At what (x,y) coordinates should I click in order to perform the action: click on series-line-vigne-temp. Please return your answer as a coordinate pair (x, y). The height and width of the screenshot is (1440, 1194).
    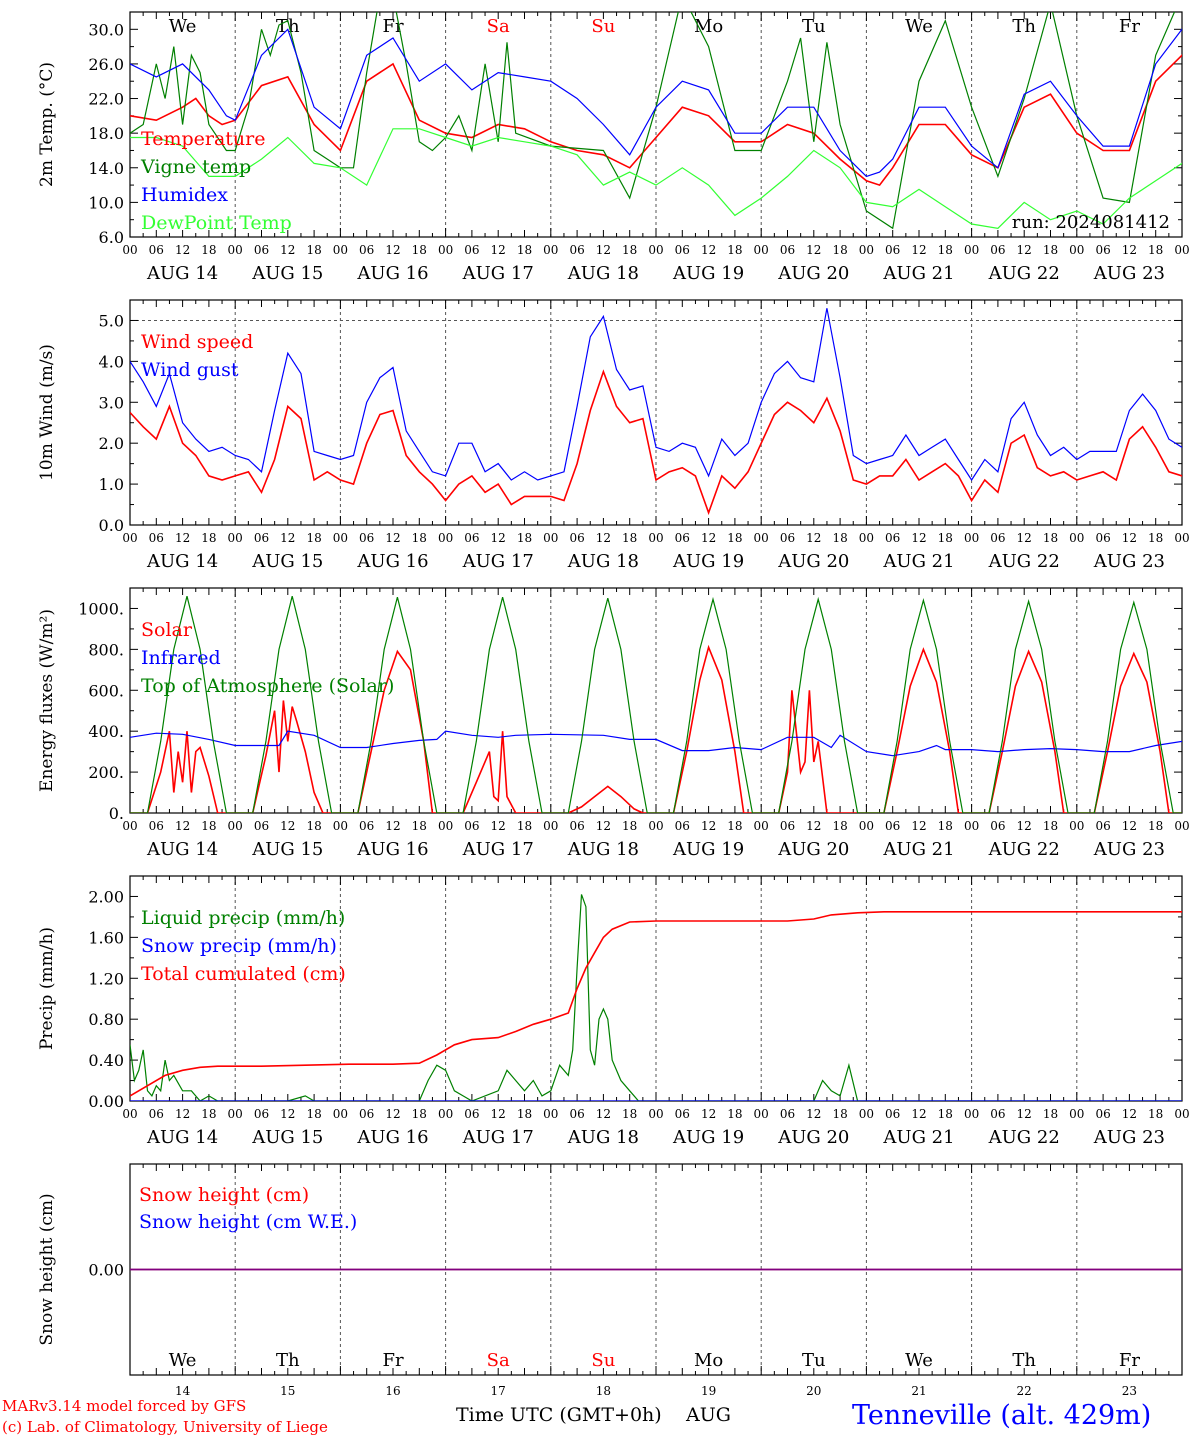
    Looking at the image, I should click on (653, 121).